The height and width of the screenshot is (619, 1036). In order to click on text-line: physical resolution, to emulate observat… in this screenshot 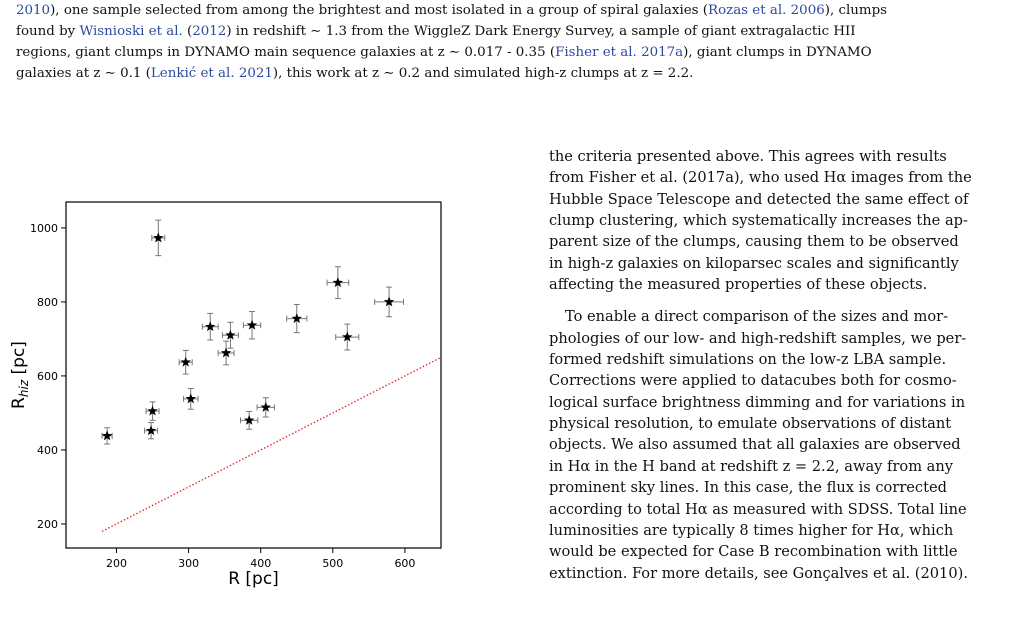, I will do `click(750, 424)`.